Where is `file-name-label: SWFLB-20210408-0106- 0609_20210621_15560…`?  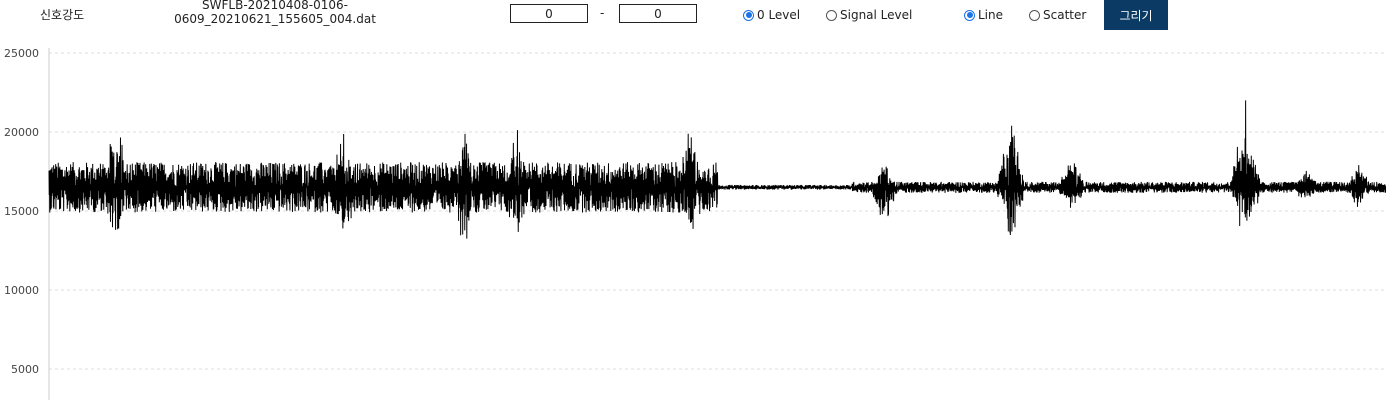
file-name-label: SWFLB-20210408-0106- 0609_20210621_15560… is located at coordinates (275, 13).